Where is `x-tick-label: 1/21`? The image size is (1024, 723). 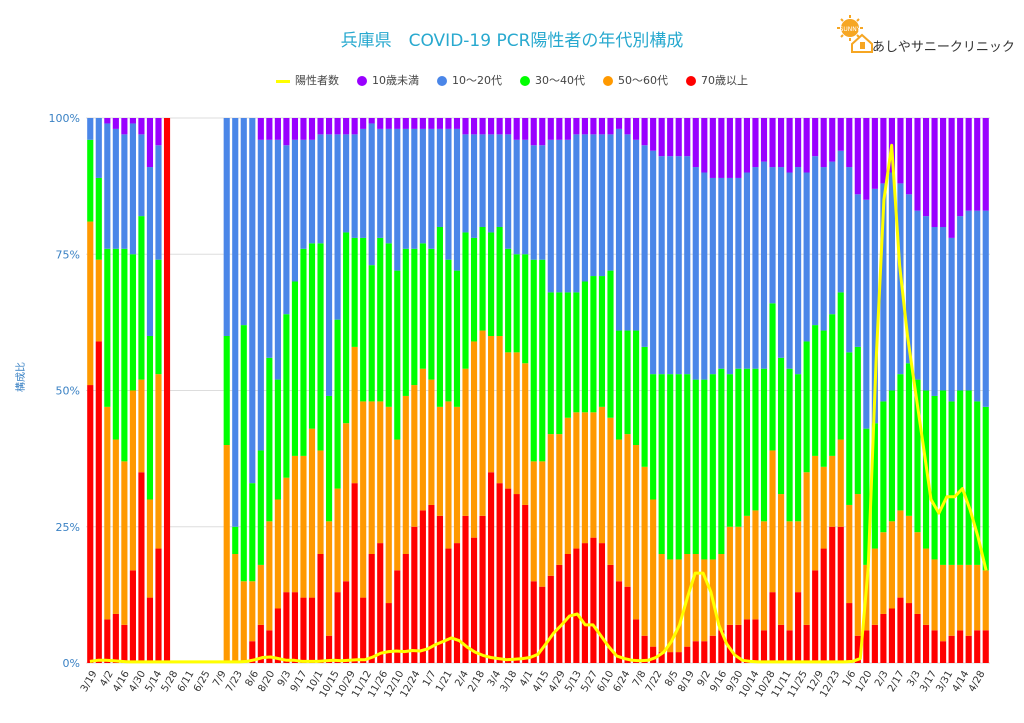
x-tick-label: 1/21 is located at coordinates (444, 681).